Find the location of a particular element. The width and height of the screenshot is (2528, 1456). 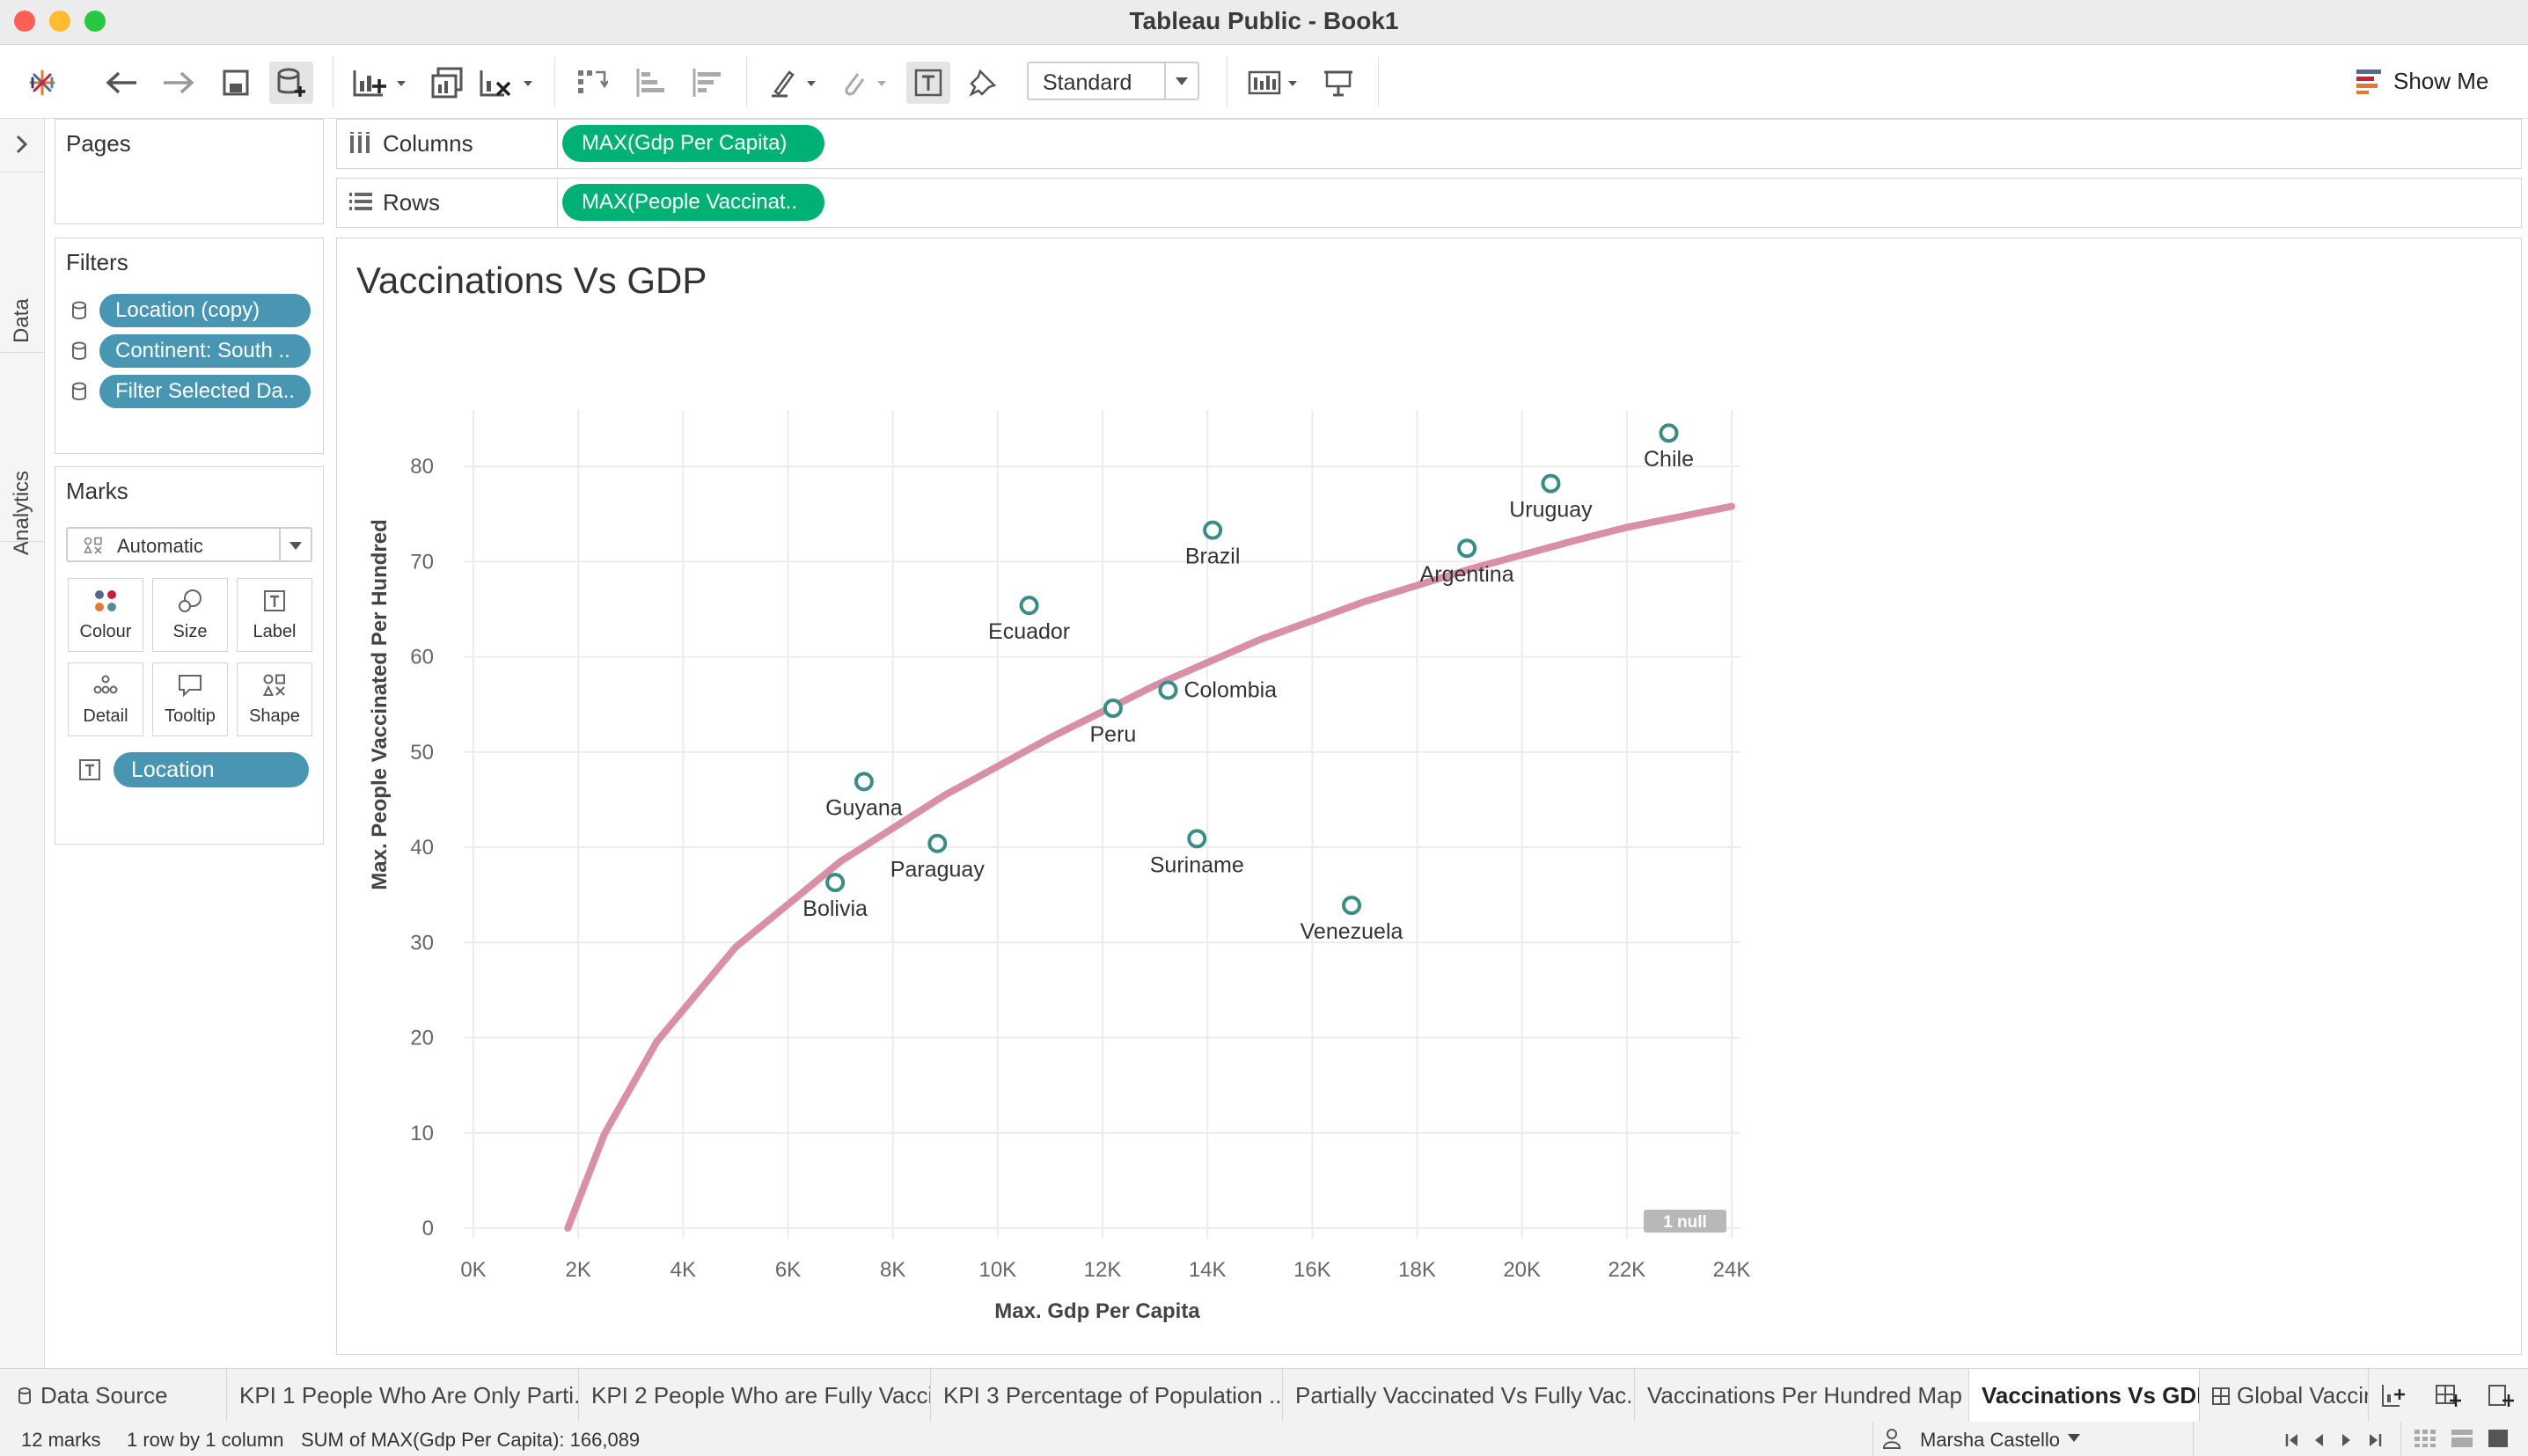

rows-pill: MAX(People Vaccinat.. is located at coordinates (693, 202).